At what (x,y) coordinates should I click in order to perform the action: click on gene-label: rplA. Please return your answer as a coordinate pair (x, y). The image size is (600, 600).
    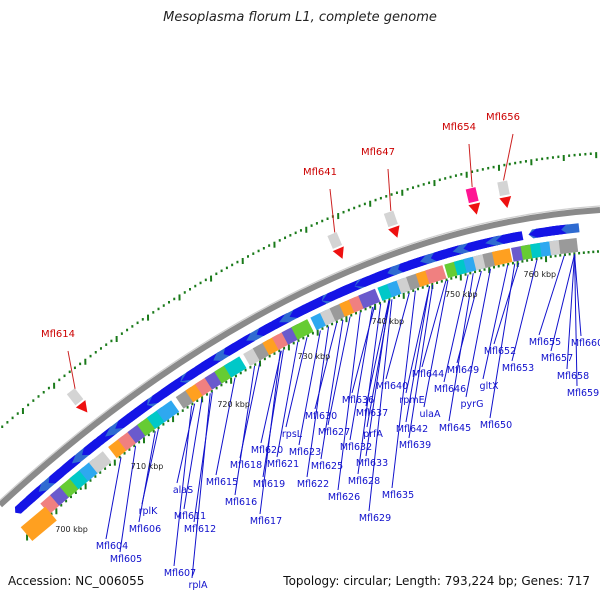
    Looking at the image, I should click on (198, 585).